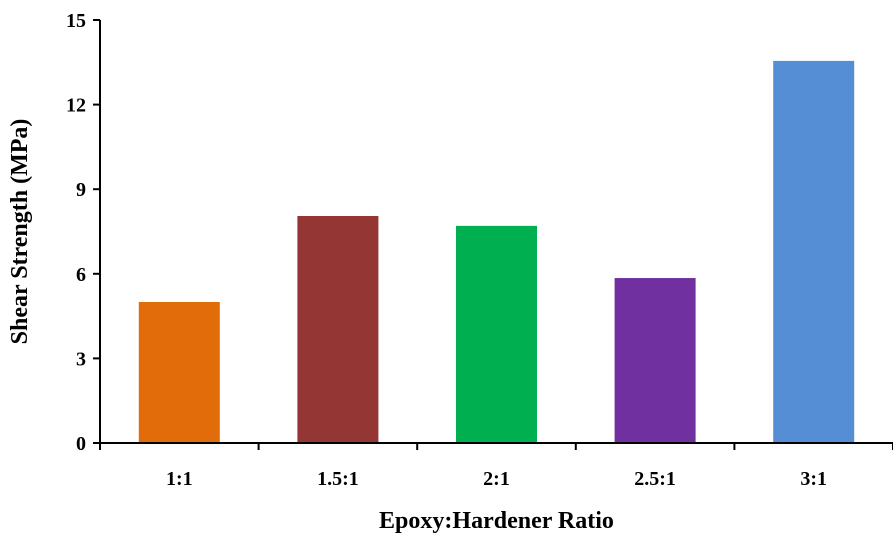  Describe the element at coordinates (496, 334) in the screenshot. I see `bar-2:1` at that location.